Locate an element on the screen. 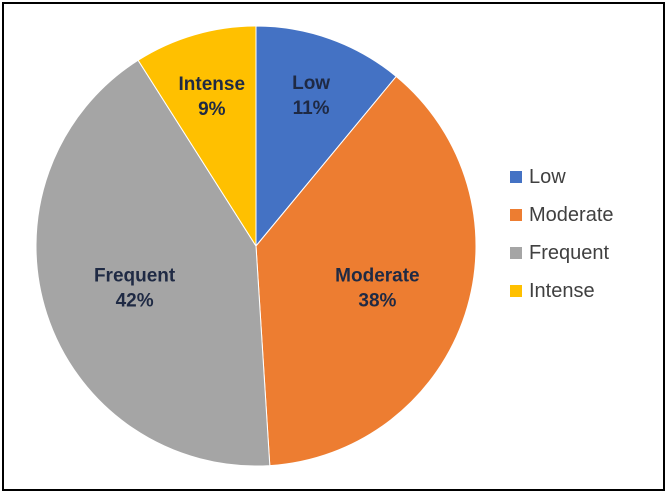 The image size is (667, 493). chart-legend: Low Moderate Frequent Intense is located at coordinates (562, 234).